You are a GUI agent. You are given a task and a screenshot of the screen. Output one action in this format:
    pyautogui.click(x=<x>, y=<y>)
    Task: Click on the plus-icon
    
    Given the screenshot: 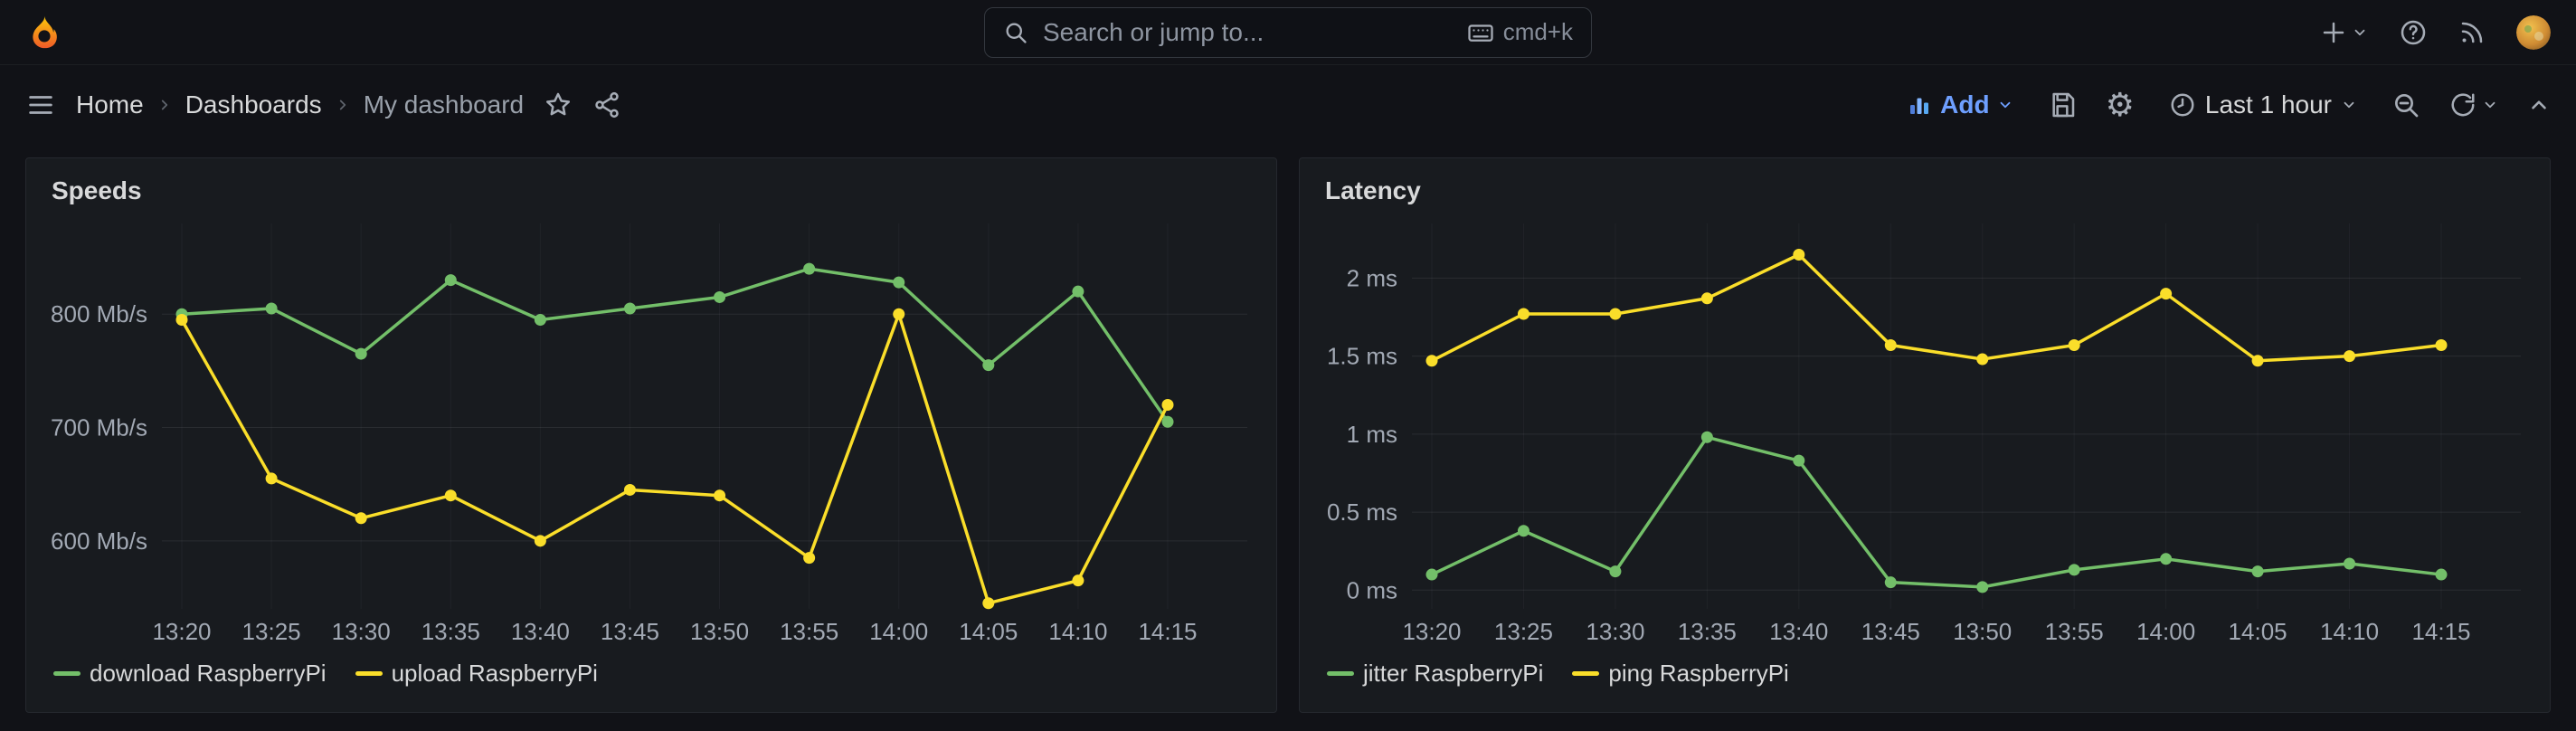 What is the action you would take?
    pyautogui.click(x=2333, y=33)
    